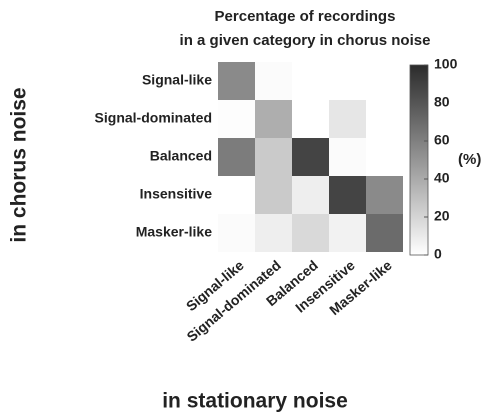 The image size is (486, 418). I want to click on colorbar-tick-label: 60, so click(442, 140).